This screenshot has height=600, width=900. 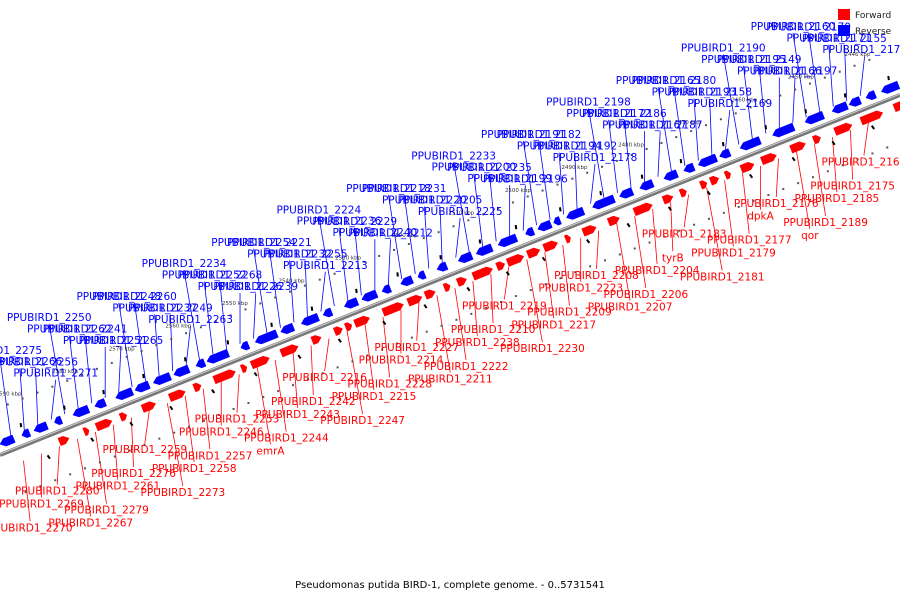 What do you see at coordinates (270, 451) in the screenshot?
I see `forward-gene-label: emrA` at bounding box center [270, 451].